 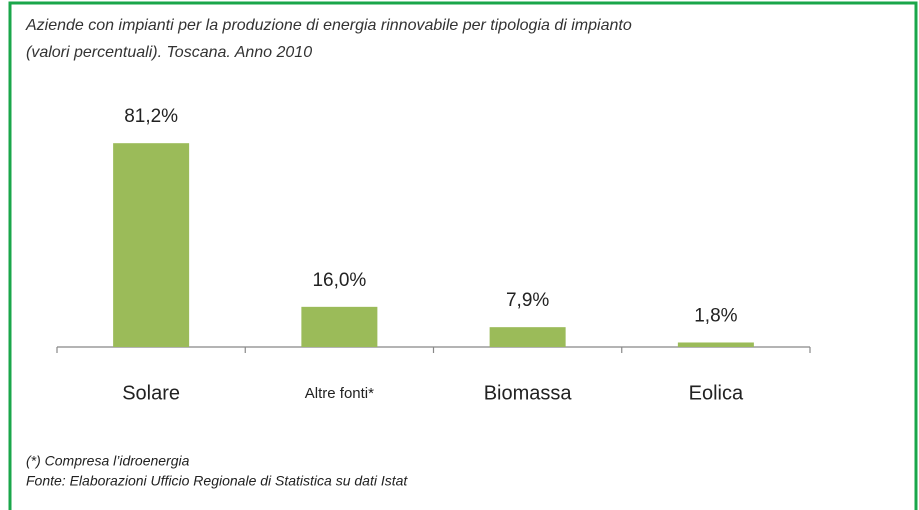 I want to click on x-tick-label: Altre fonti*, so click(x=339, y=393).